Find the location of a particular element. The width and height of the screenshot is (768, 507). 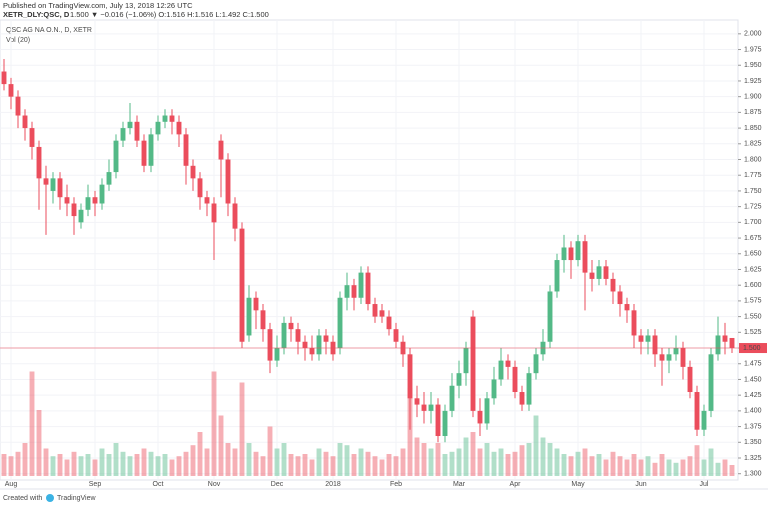

y-tick-label: 1.350 is located at coordinates (753, 442).